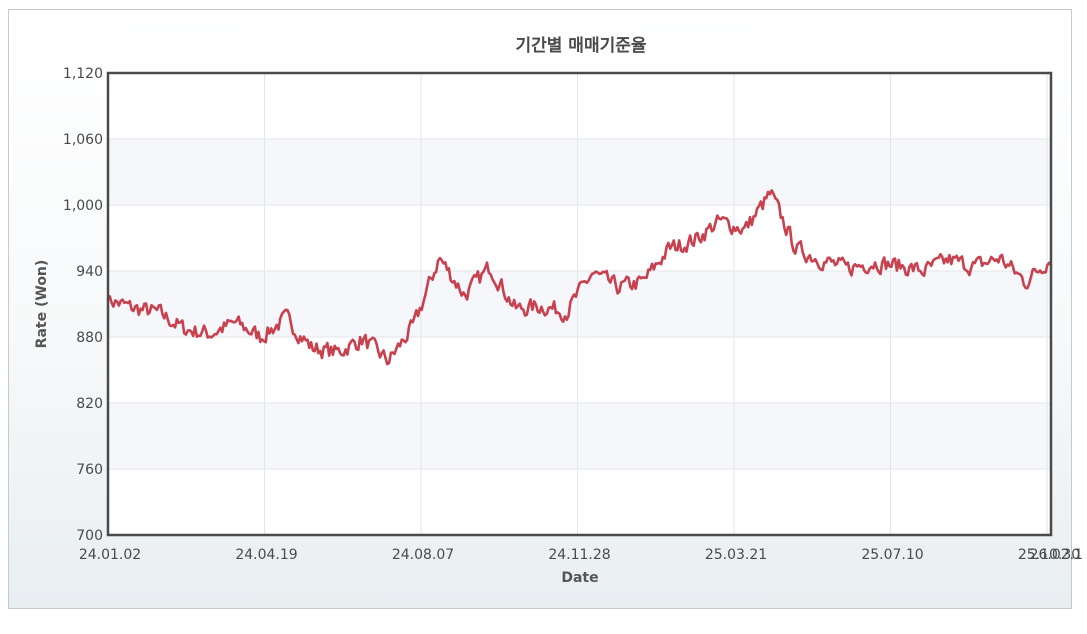 This screenshot has height=634, width=1087. Describe the element at coordinates (83, 74) in the screenshot. I see `y-tick-label: 1,120` at that location.